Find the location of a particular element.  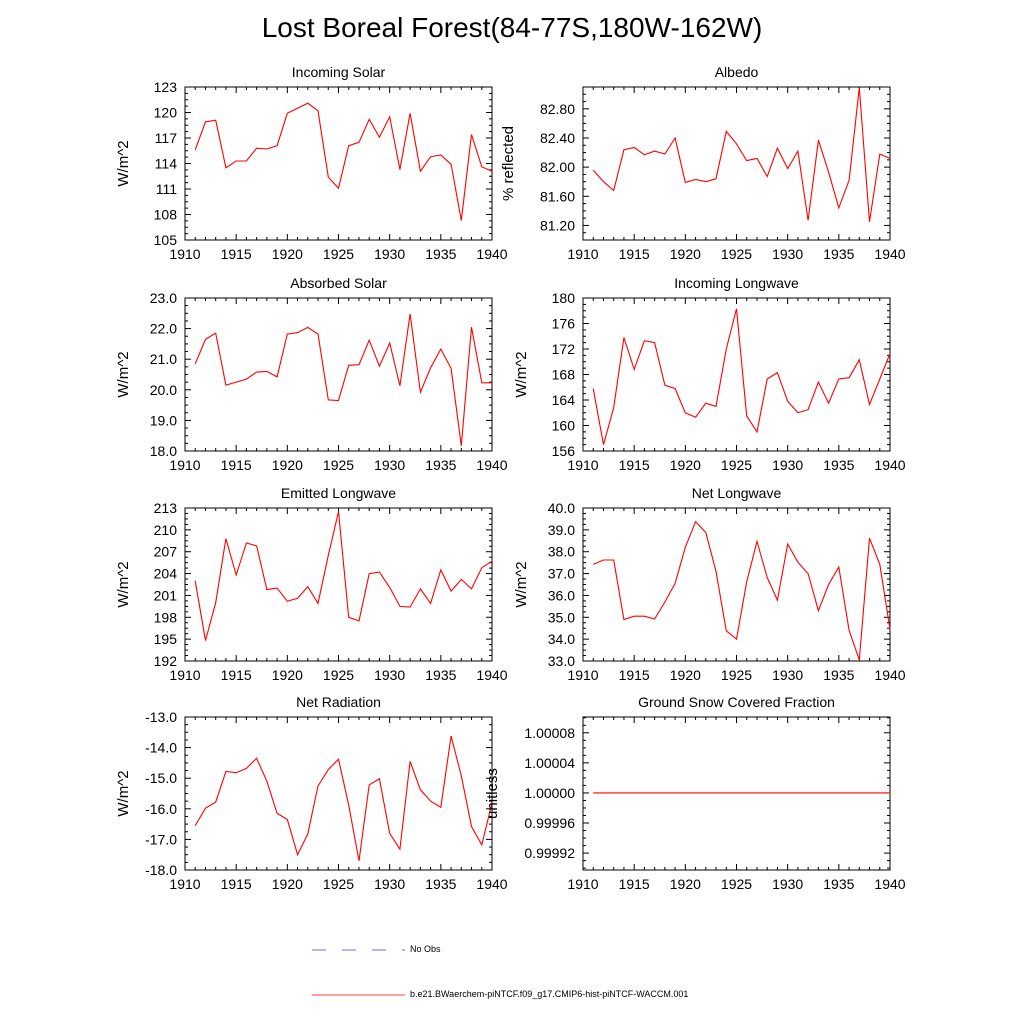

y-tick-label: 207 is located at coordinates (166, 552).